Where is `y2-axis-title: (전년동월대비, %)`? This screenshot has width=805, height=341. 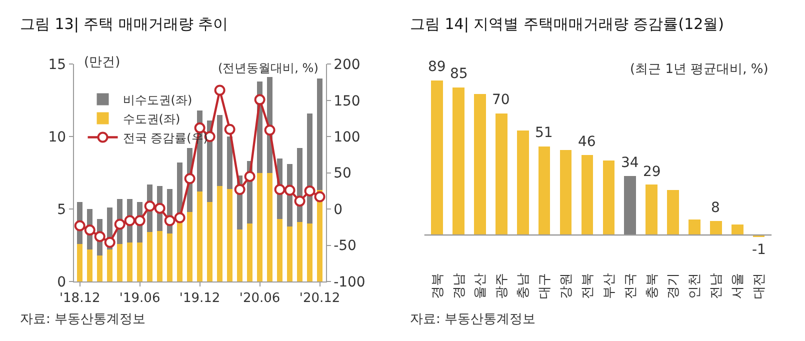
y2-axis-title: (전년동월대비, %) is located at coordinates (268, 68).